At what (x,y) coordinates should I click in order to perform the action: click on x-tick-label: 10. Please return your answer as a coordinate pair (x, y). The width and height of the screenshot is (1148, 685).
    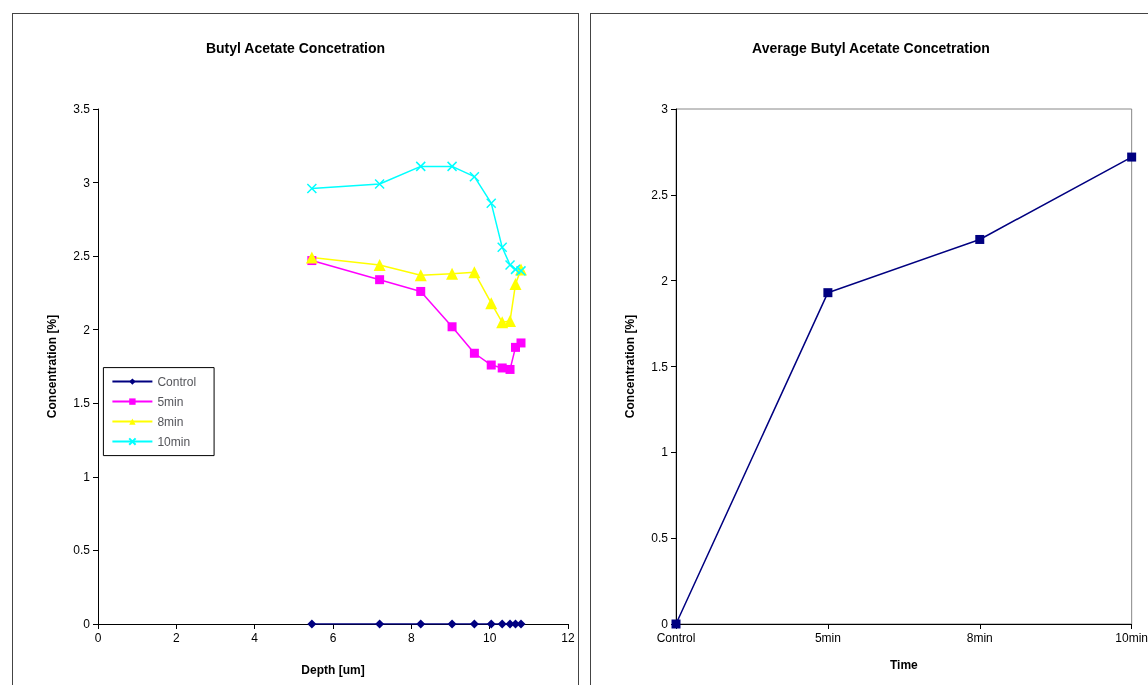
    Looking at the image, I should click on (489, 638).